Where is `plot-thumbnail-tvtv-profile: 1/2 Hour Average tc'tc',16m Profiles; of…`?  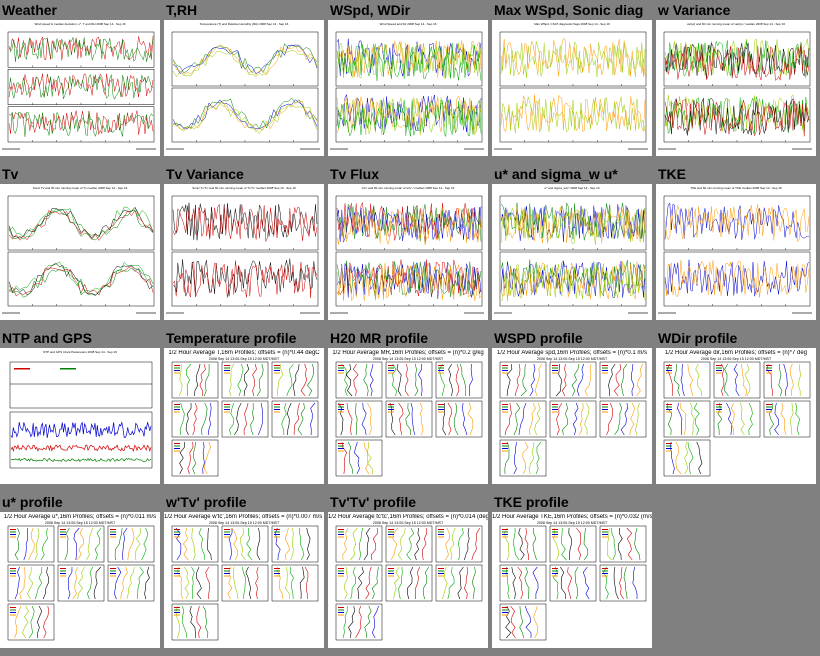
plot-thumbnail-tvtv-profile: 1/2 Hour Average tc'tc',16m Profiles; of… is located at coordinates (408, 580).